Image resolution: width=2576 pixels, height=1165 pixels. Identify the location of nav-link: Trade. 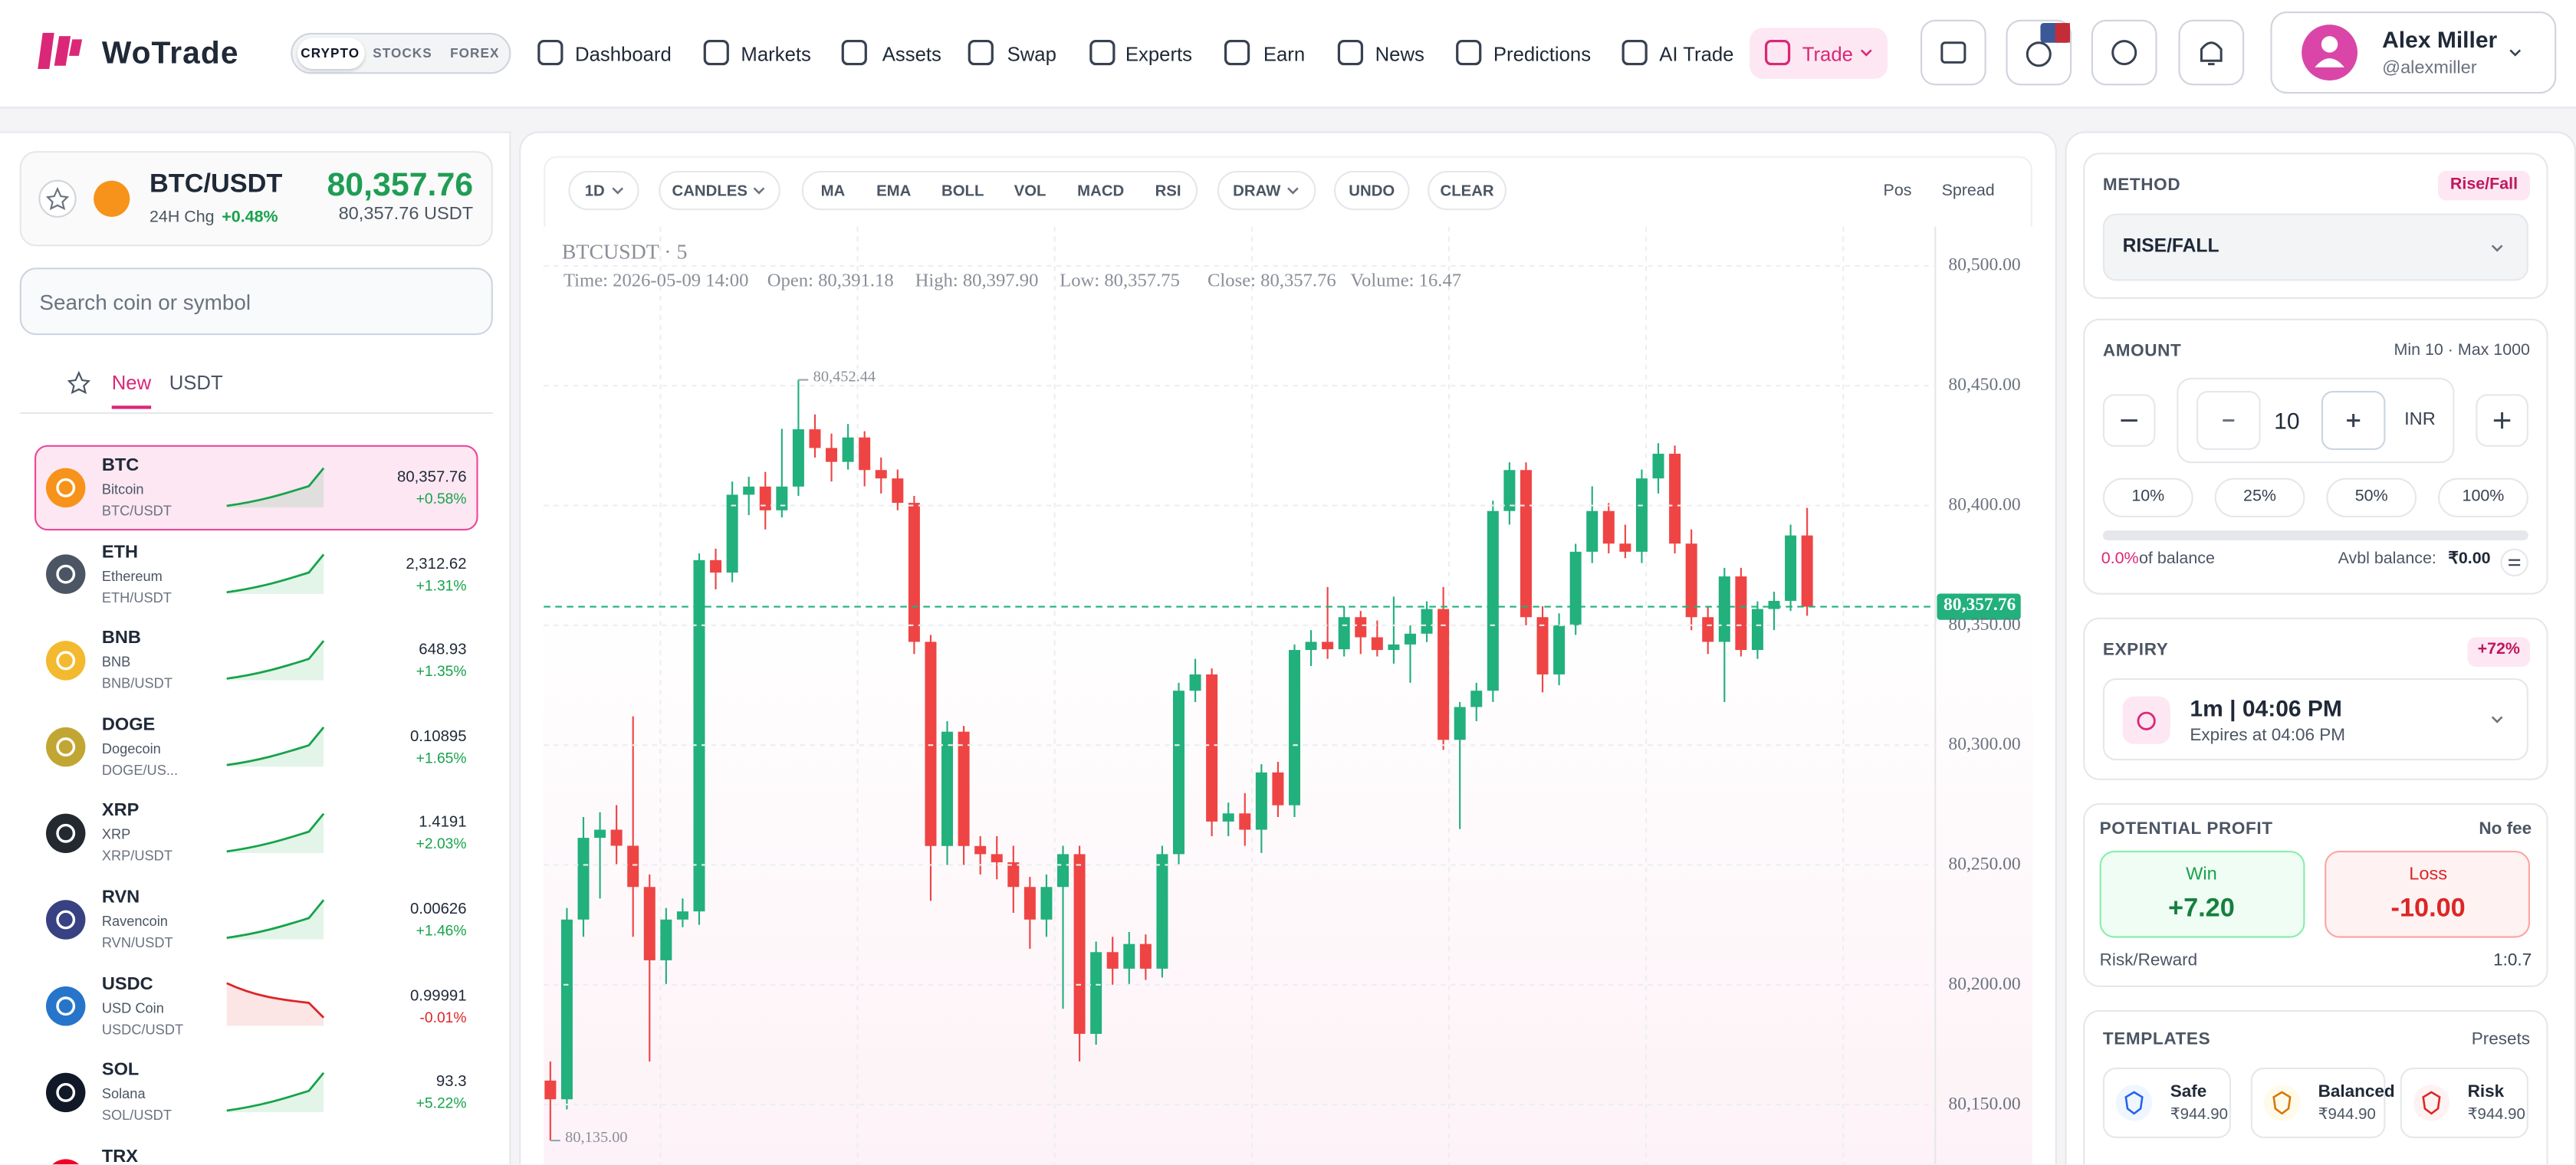
(1827, 53).